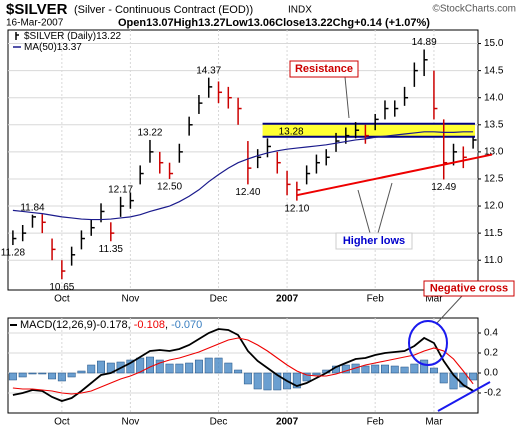  Describe the element at coordinates (493, 260) in the screenshot. I see `y-tick-label: 11.0` at that location.